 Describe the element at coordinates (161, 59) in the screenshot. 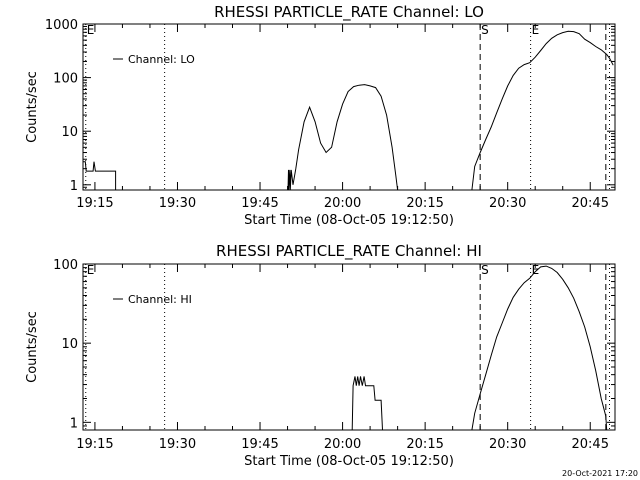

I see `legend-label: Channel: LO` at that location.